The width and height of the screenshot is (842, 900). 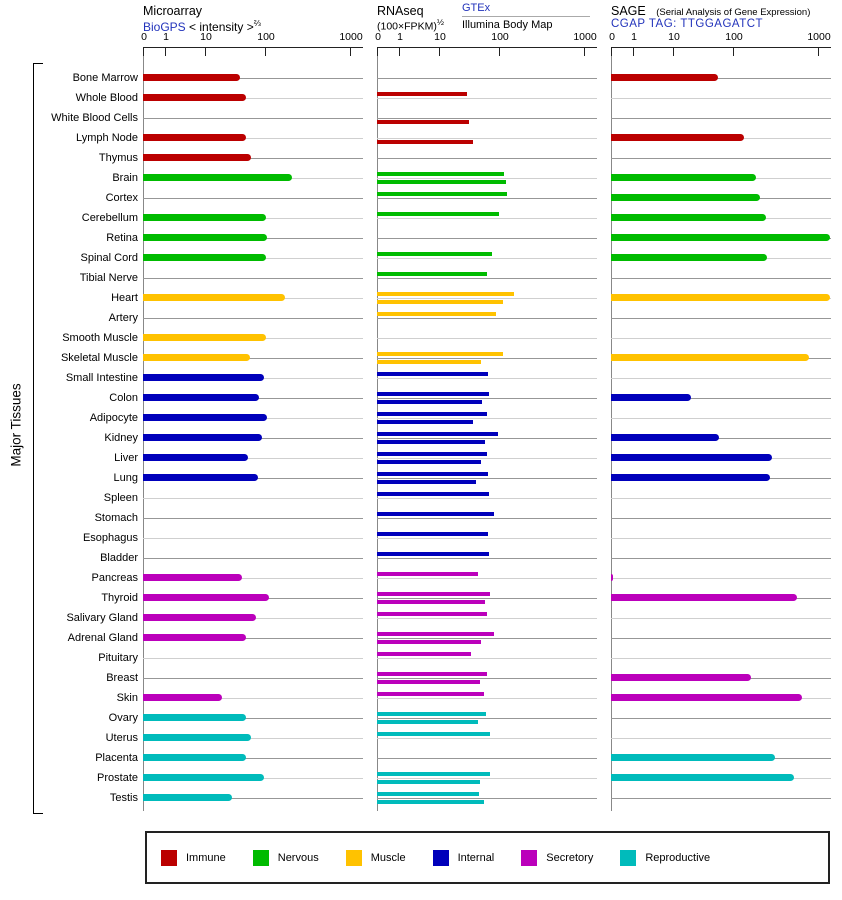 I want to click on gtex-link: GTEx, so click(x=476, y=8).